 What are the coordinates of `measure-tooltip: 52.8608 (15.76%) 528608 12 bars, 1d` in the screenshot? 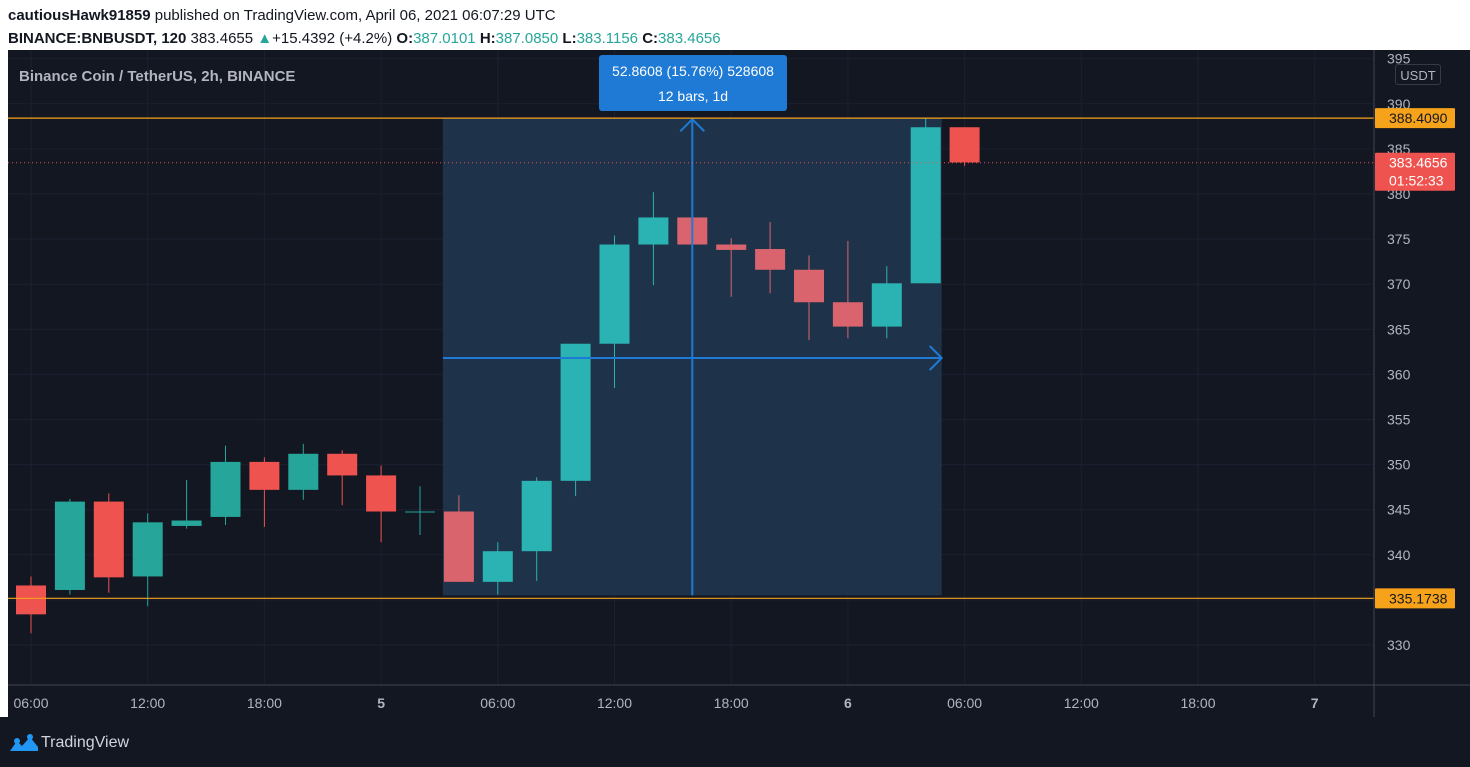 It's located at (693, 83).